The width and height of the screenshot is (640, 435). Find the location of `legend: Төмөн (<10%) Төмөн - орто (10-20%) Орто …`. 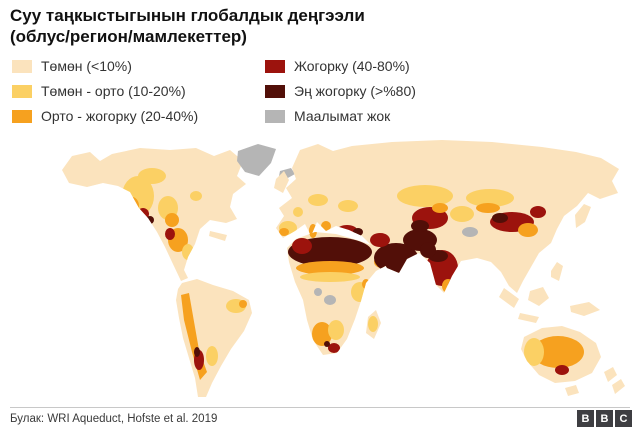

legend: Төмөн (<10%) Төмөн - орто (10-20%) Орто … is located at coordinates (320, 91).